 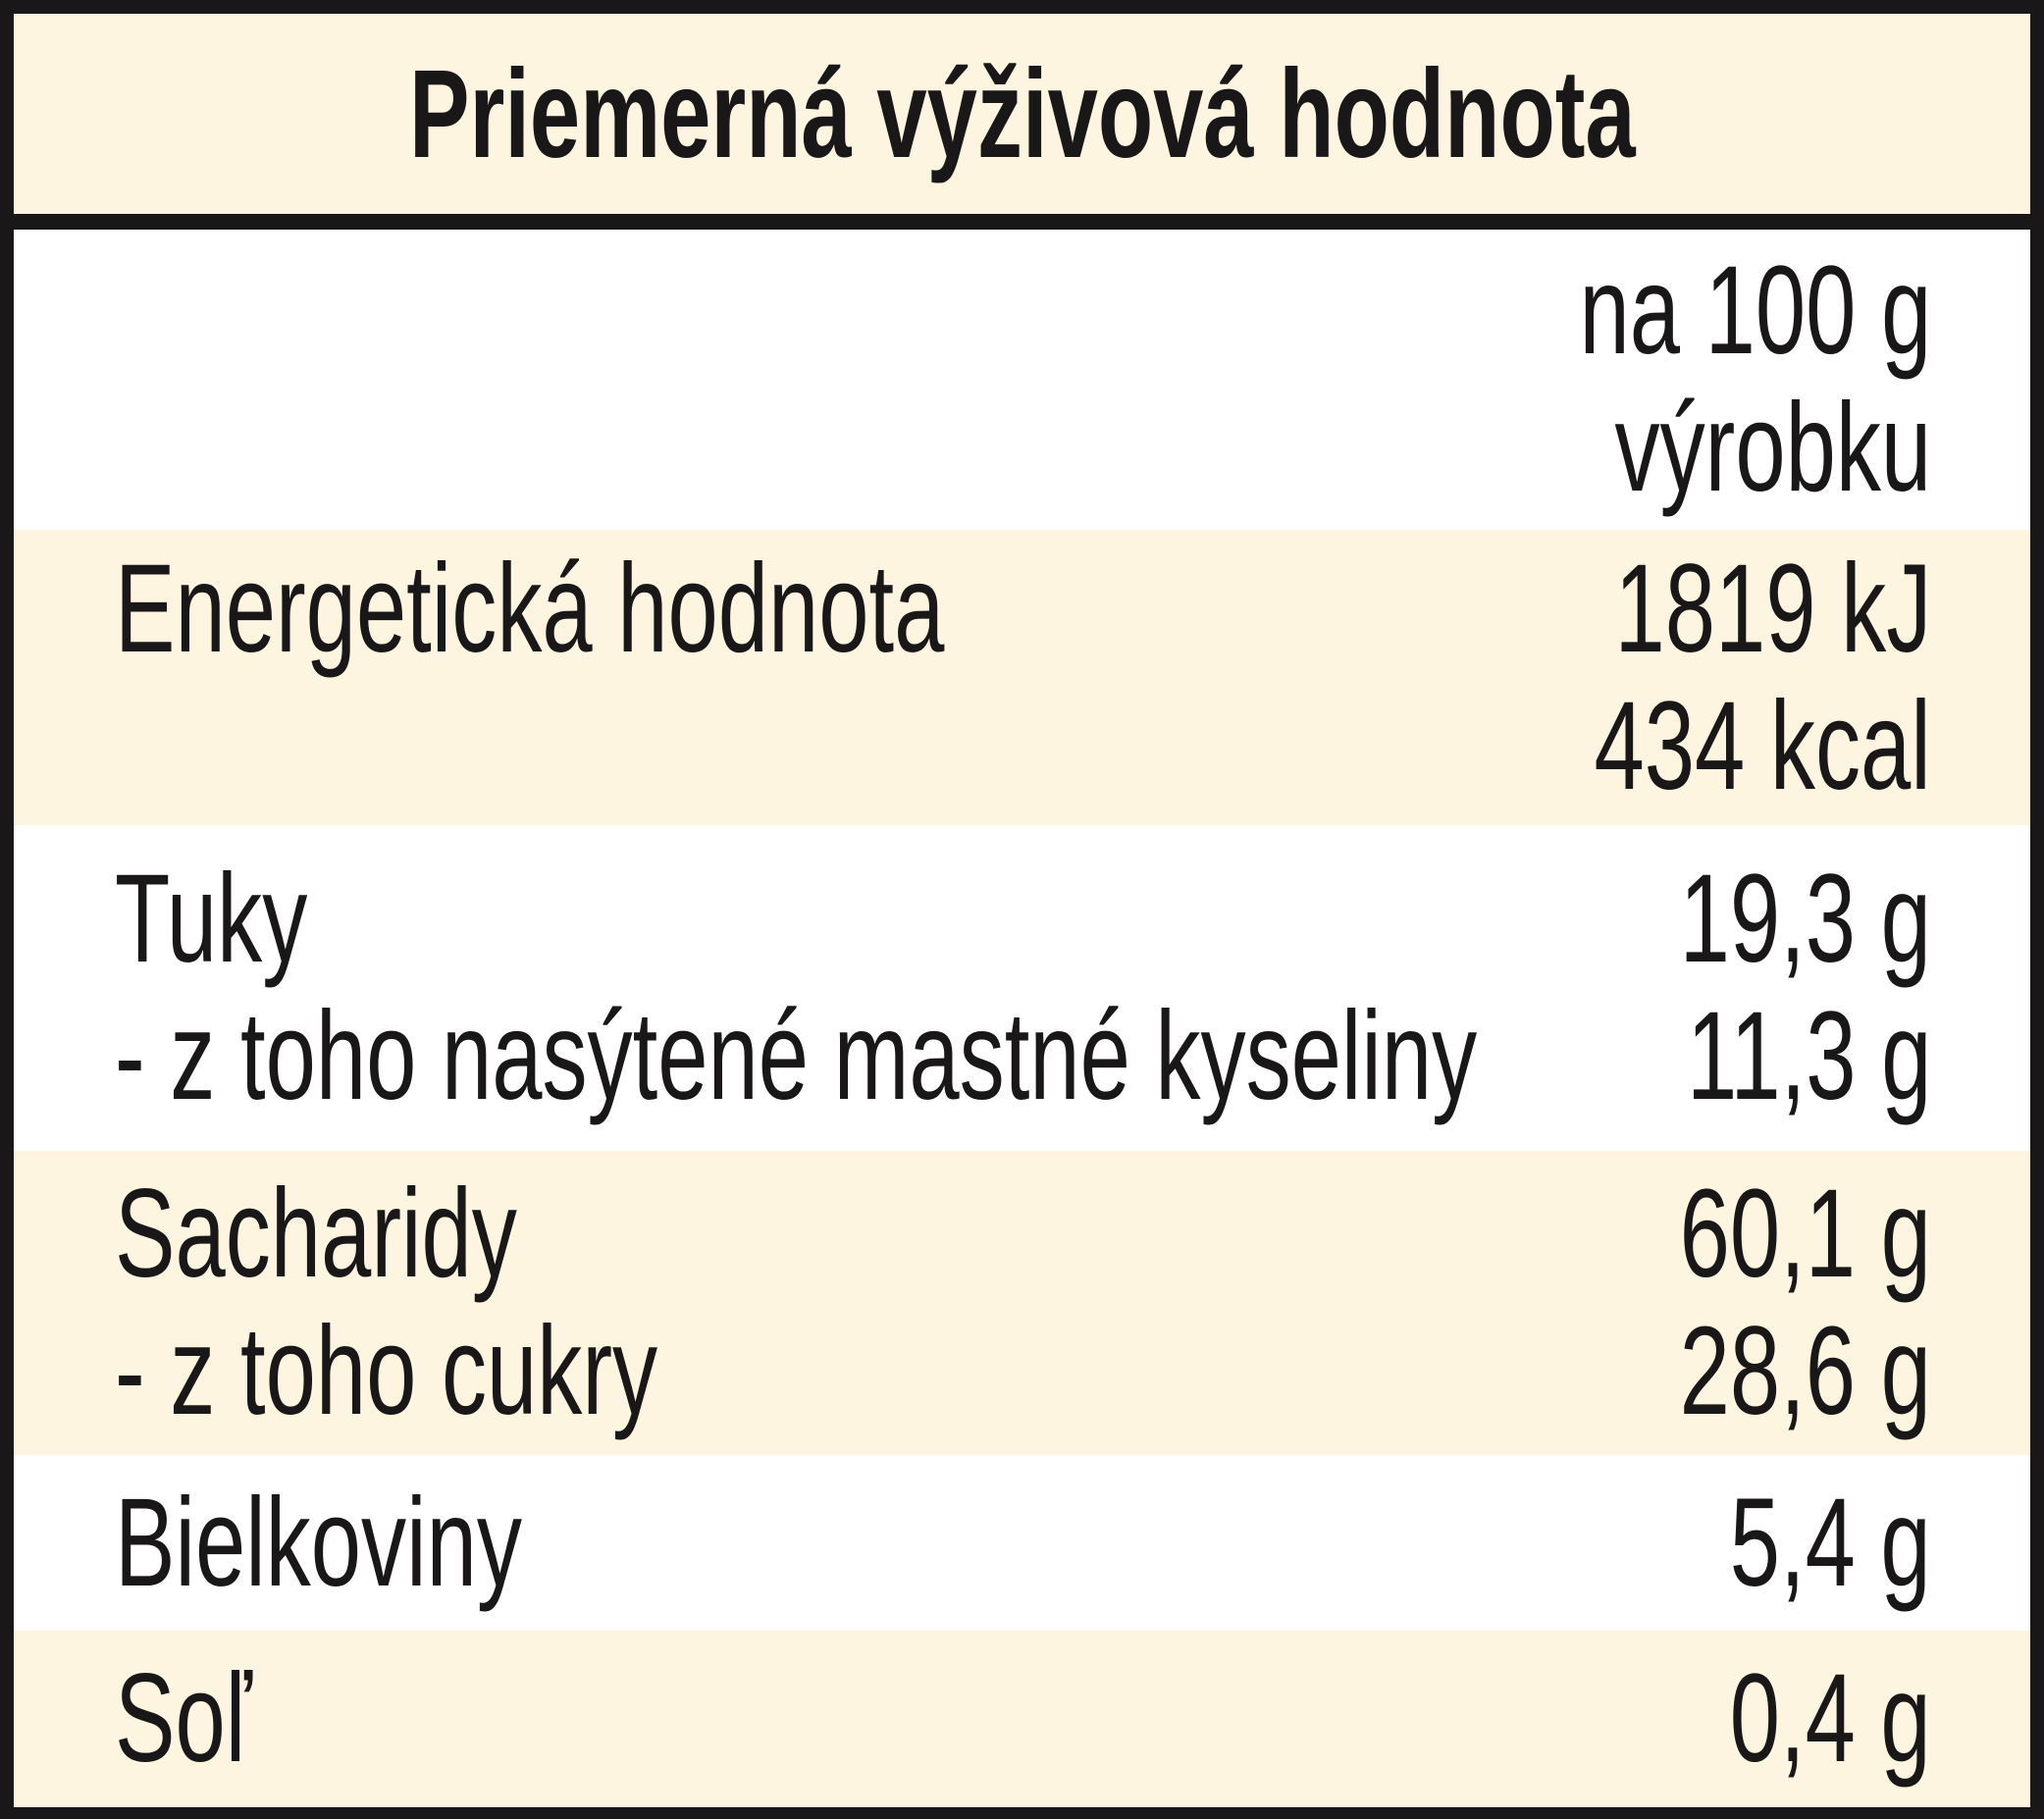 I want to click on nutrient-value: 1819 kJ, so click(x=1772, y=609).